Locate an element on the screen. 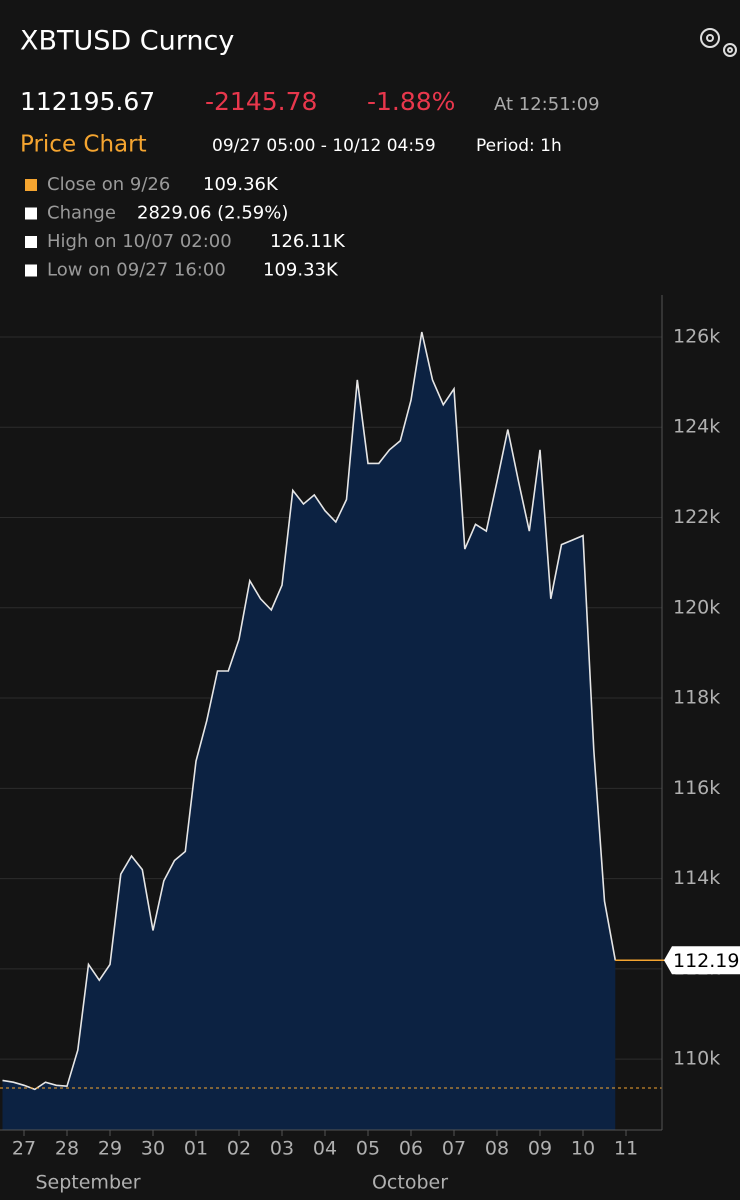 Image resolution: width=740 pixels, height=1200 pixels. section-title: Price Chart is located at coordinates (83, 145).